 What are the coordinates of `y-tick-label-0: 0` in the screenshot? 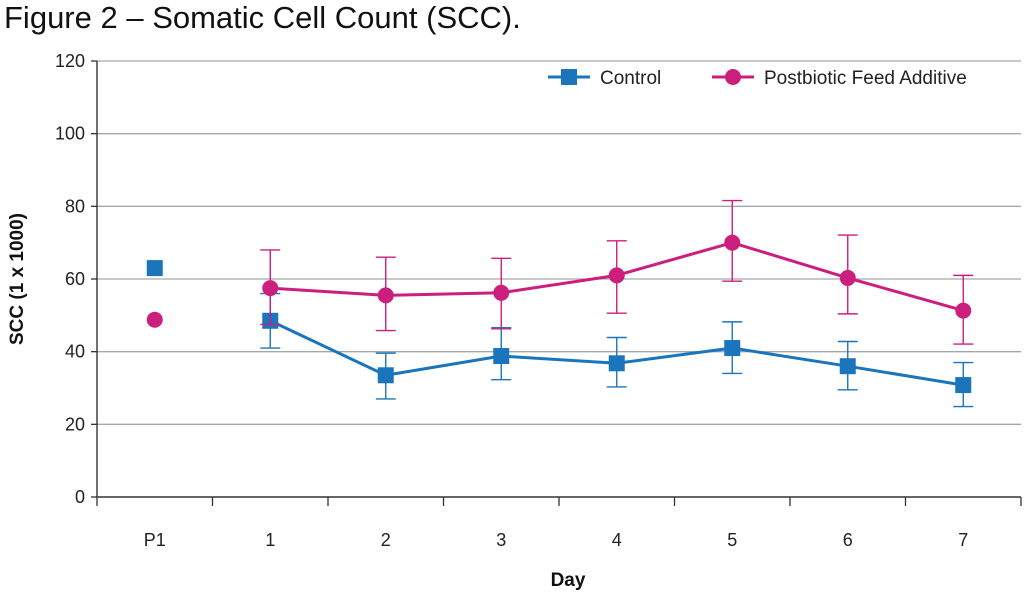 It's located at (80, 497).